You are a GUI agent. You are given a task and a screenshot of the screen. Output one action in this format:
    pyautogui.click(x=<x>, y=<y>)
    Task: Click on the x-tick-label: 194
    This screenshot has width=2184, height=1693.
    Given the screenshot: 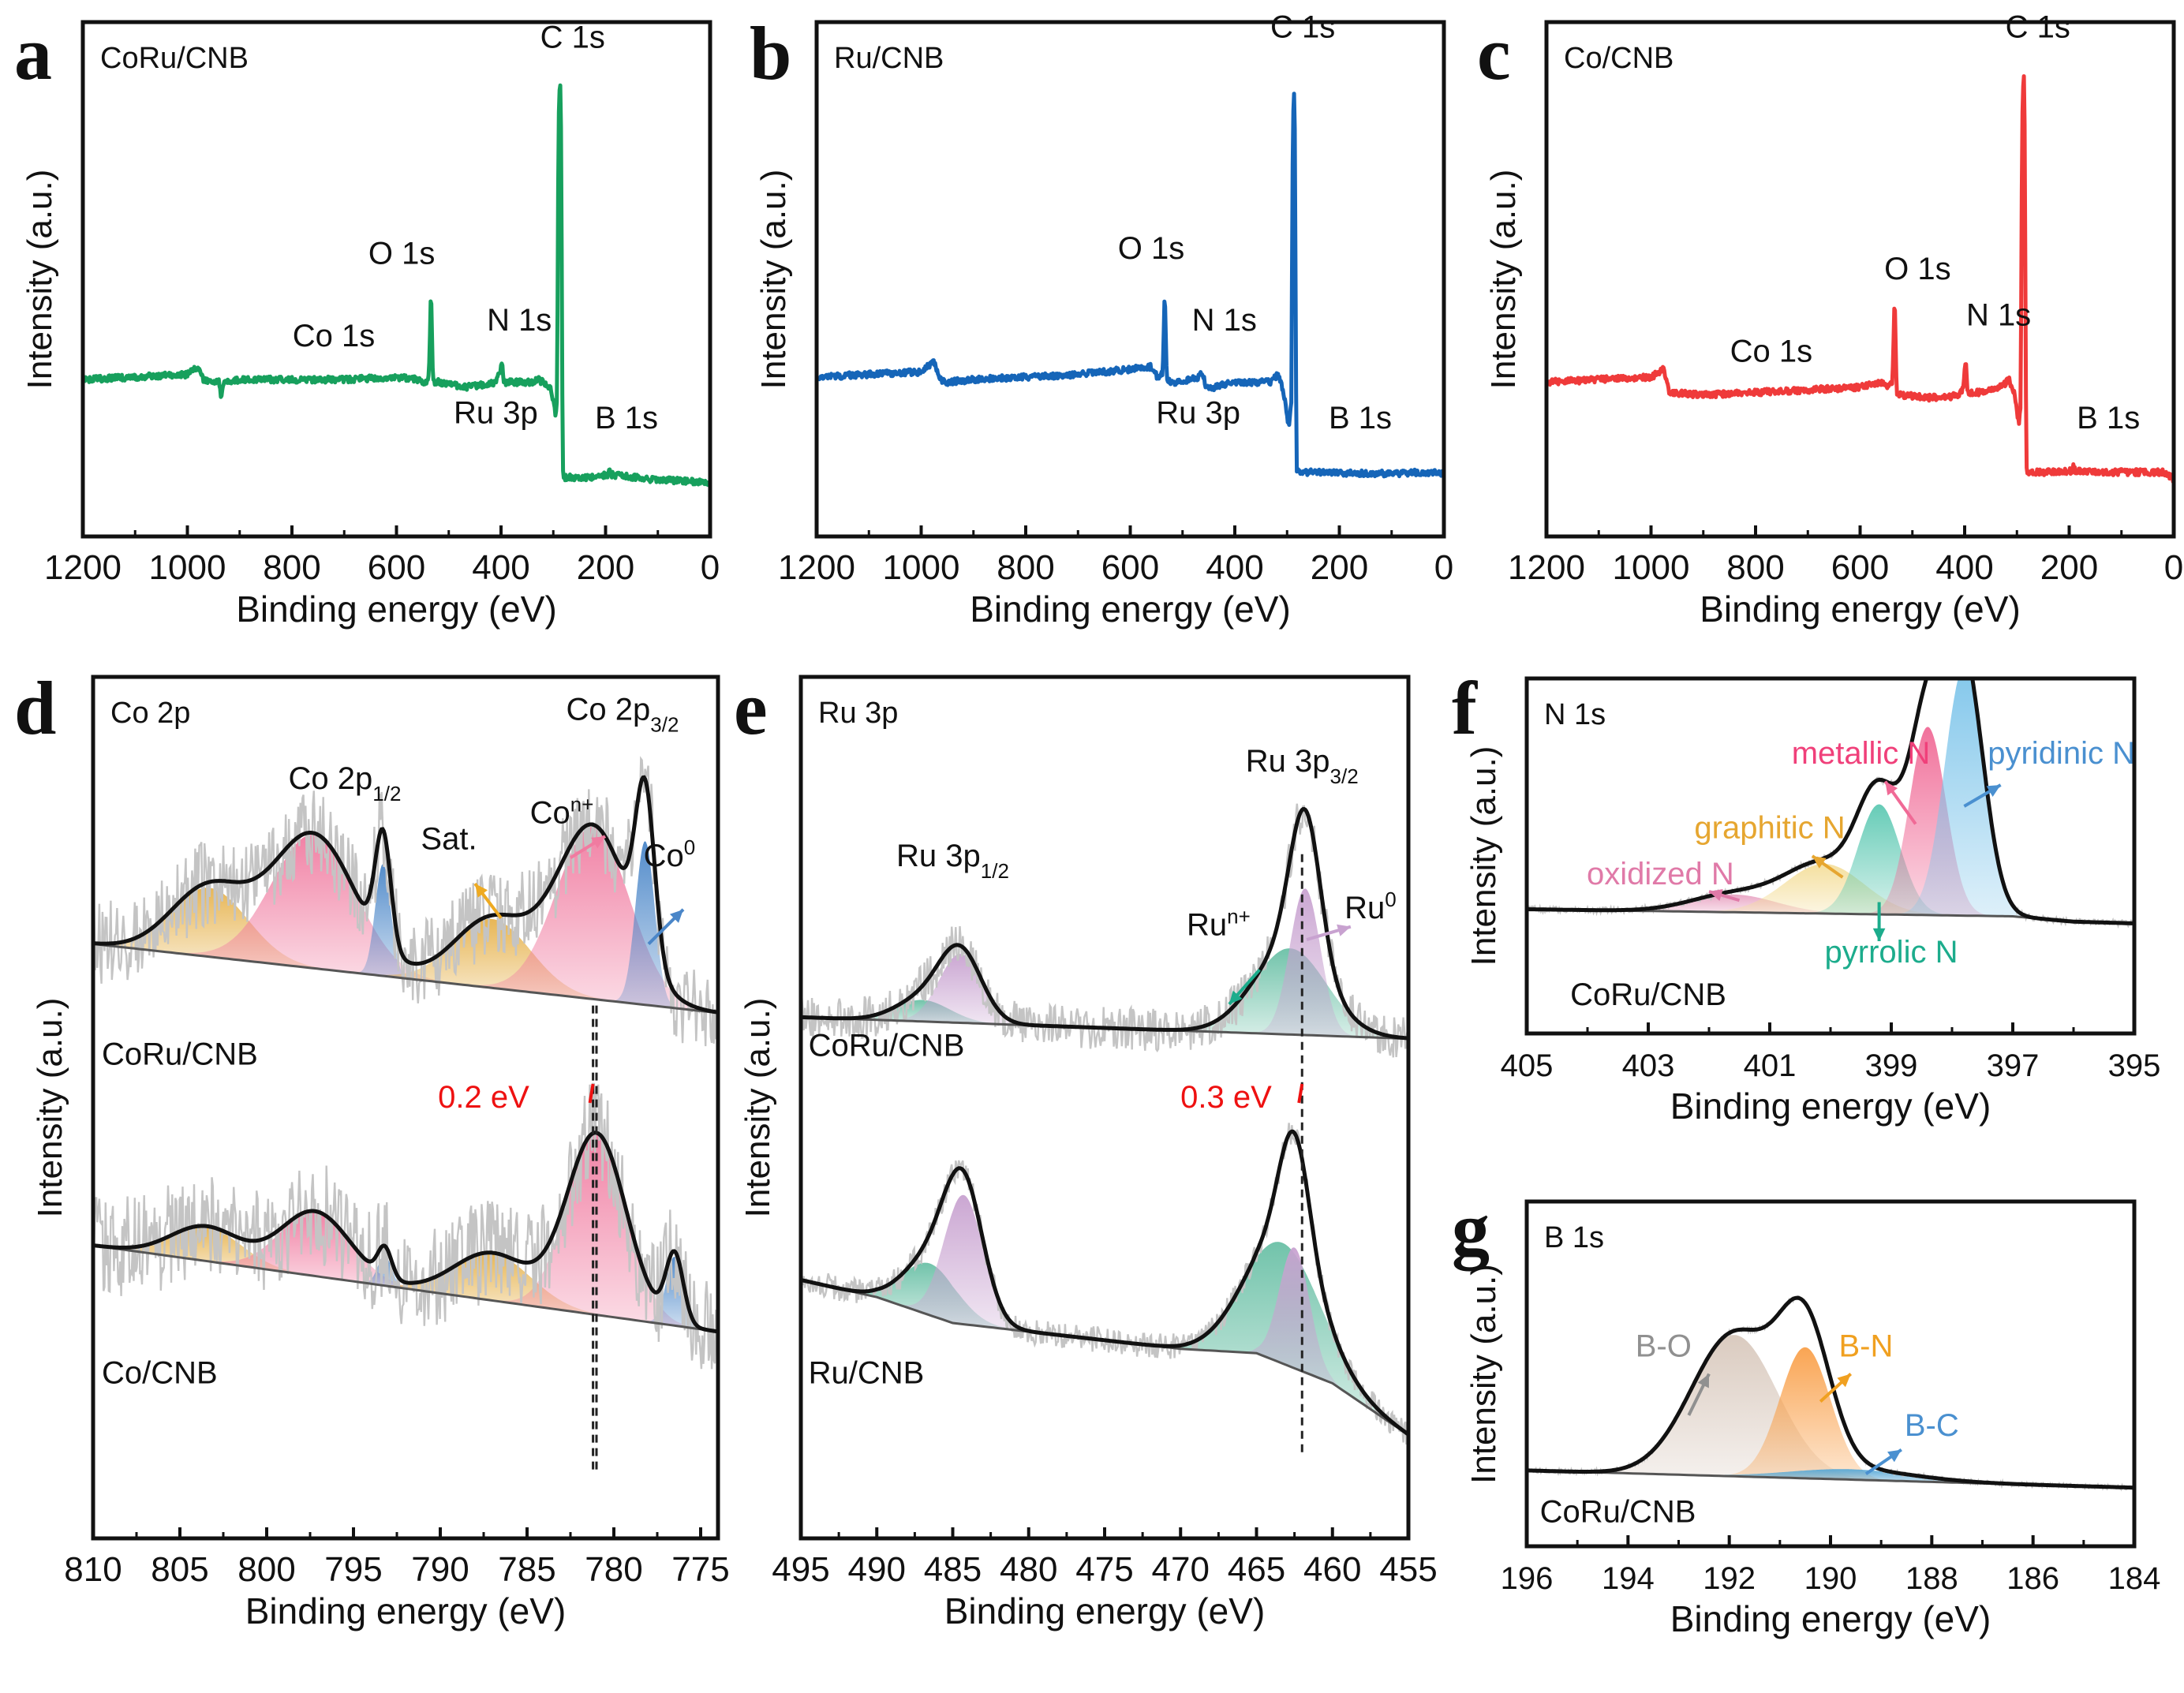 What is the action you would take?
    pyautogui.click(x=1628, y=1578)
    